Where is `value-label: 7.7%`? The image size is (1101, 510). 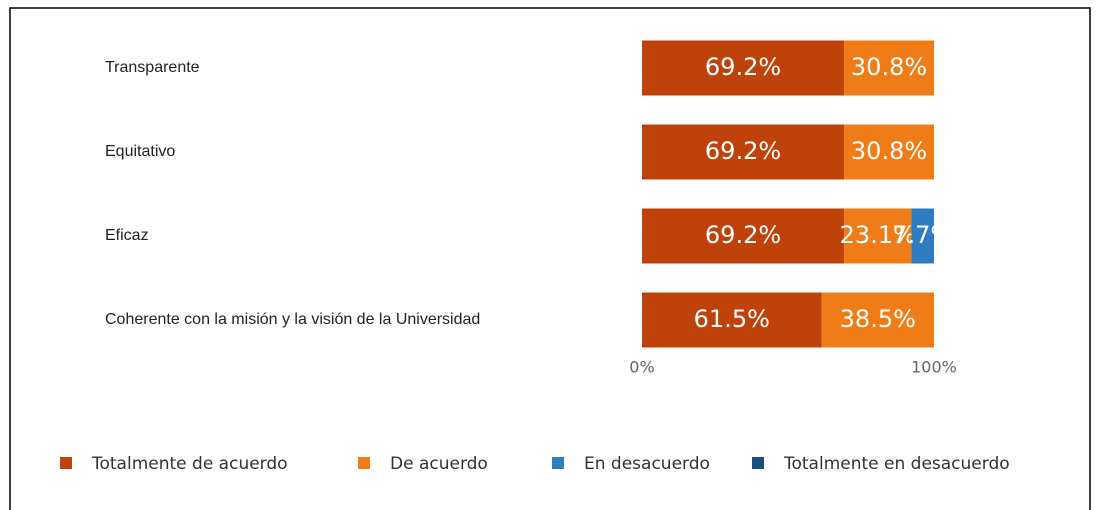
value-label: 7.7% is located at coordinates (922, 235).